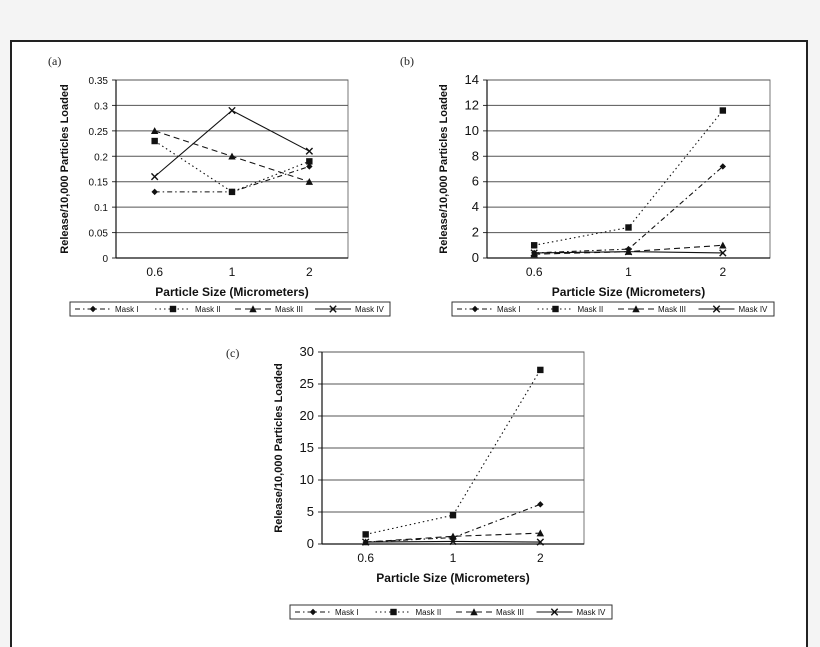 The width and height of the screenshot is (820, 647). I want to click on y-tick-label: 5, so click(310, 511).